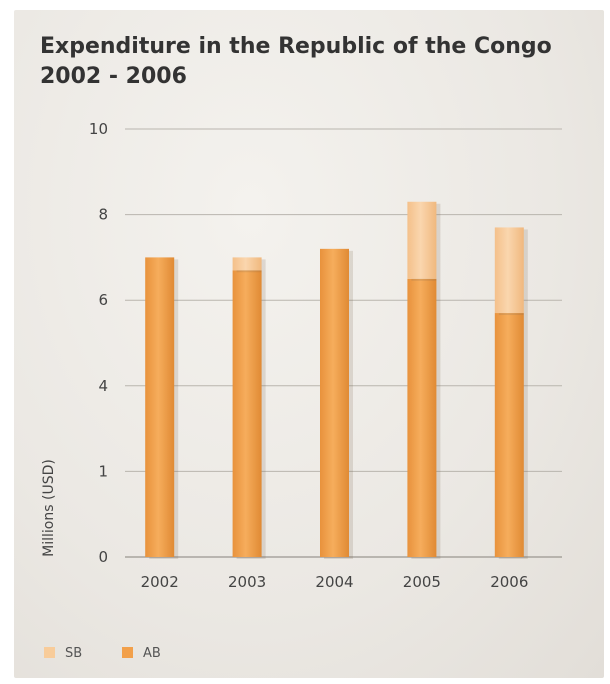 The image size is (610, 684). What do you see at coordinates (422, 582) in the screenshot?
I see `x-tick-label-2005: 2005` at bounding box center [422, 582].